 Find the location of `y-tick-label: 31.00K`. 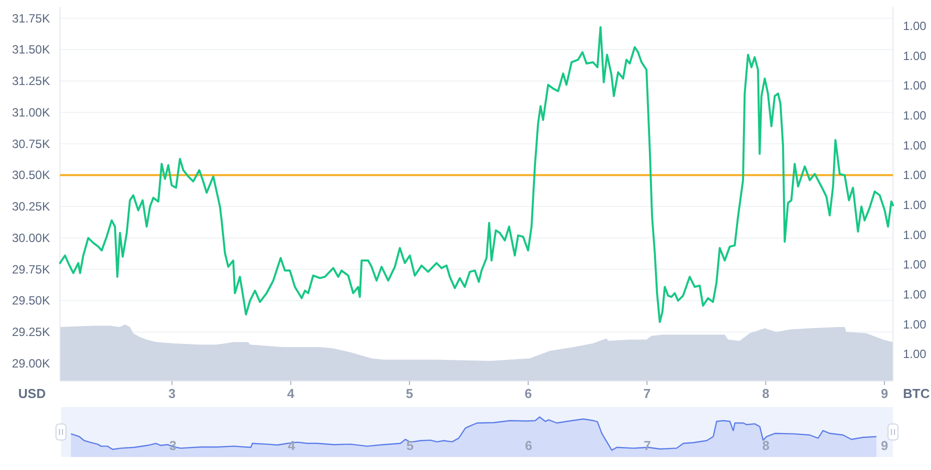

y-tick-label: 31.00K is located at coordinates (31, 112).